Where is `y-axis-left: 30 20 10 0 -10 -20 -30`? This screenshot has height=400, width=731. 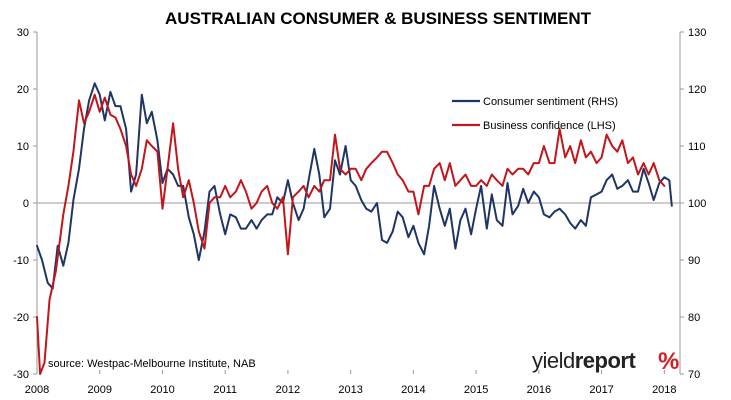 y-axis-left: 30 20 10 0 -10 -20 -30 is located at coordinates (25, 204).